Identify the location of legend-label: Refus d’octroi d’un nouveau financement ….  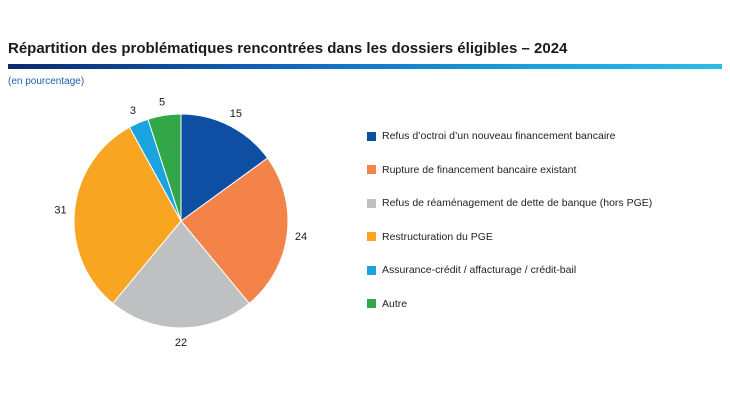
(499, 136).